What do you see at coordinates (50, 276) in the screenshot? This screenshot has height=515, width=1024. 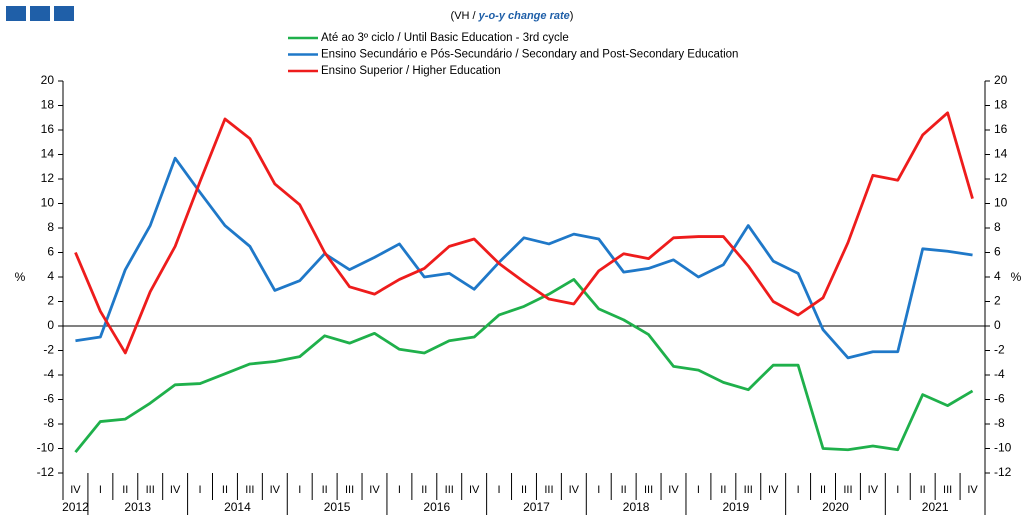 I see `y-tick-label: 4` at bounding box center [50, 276].